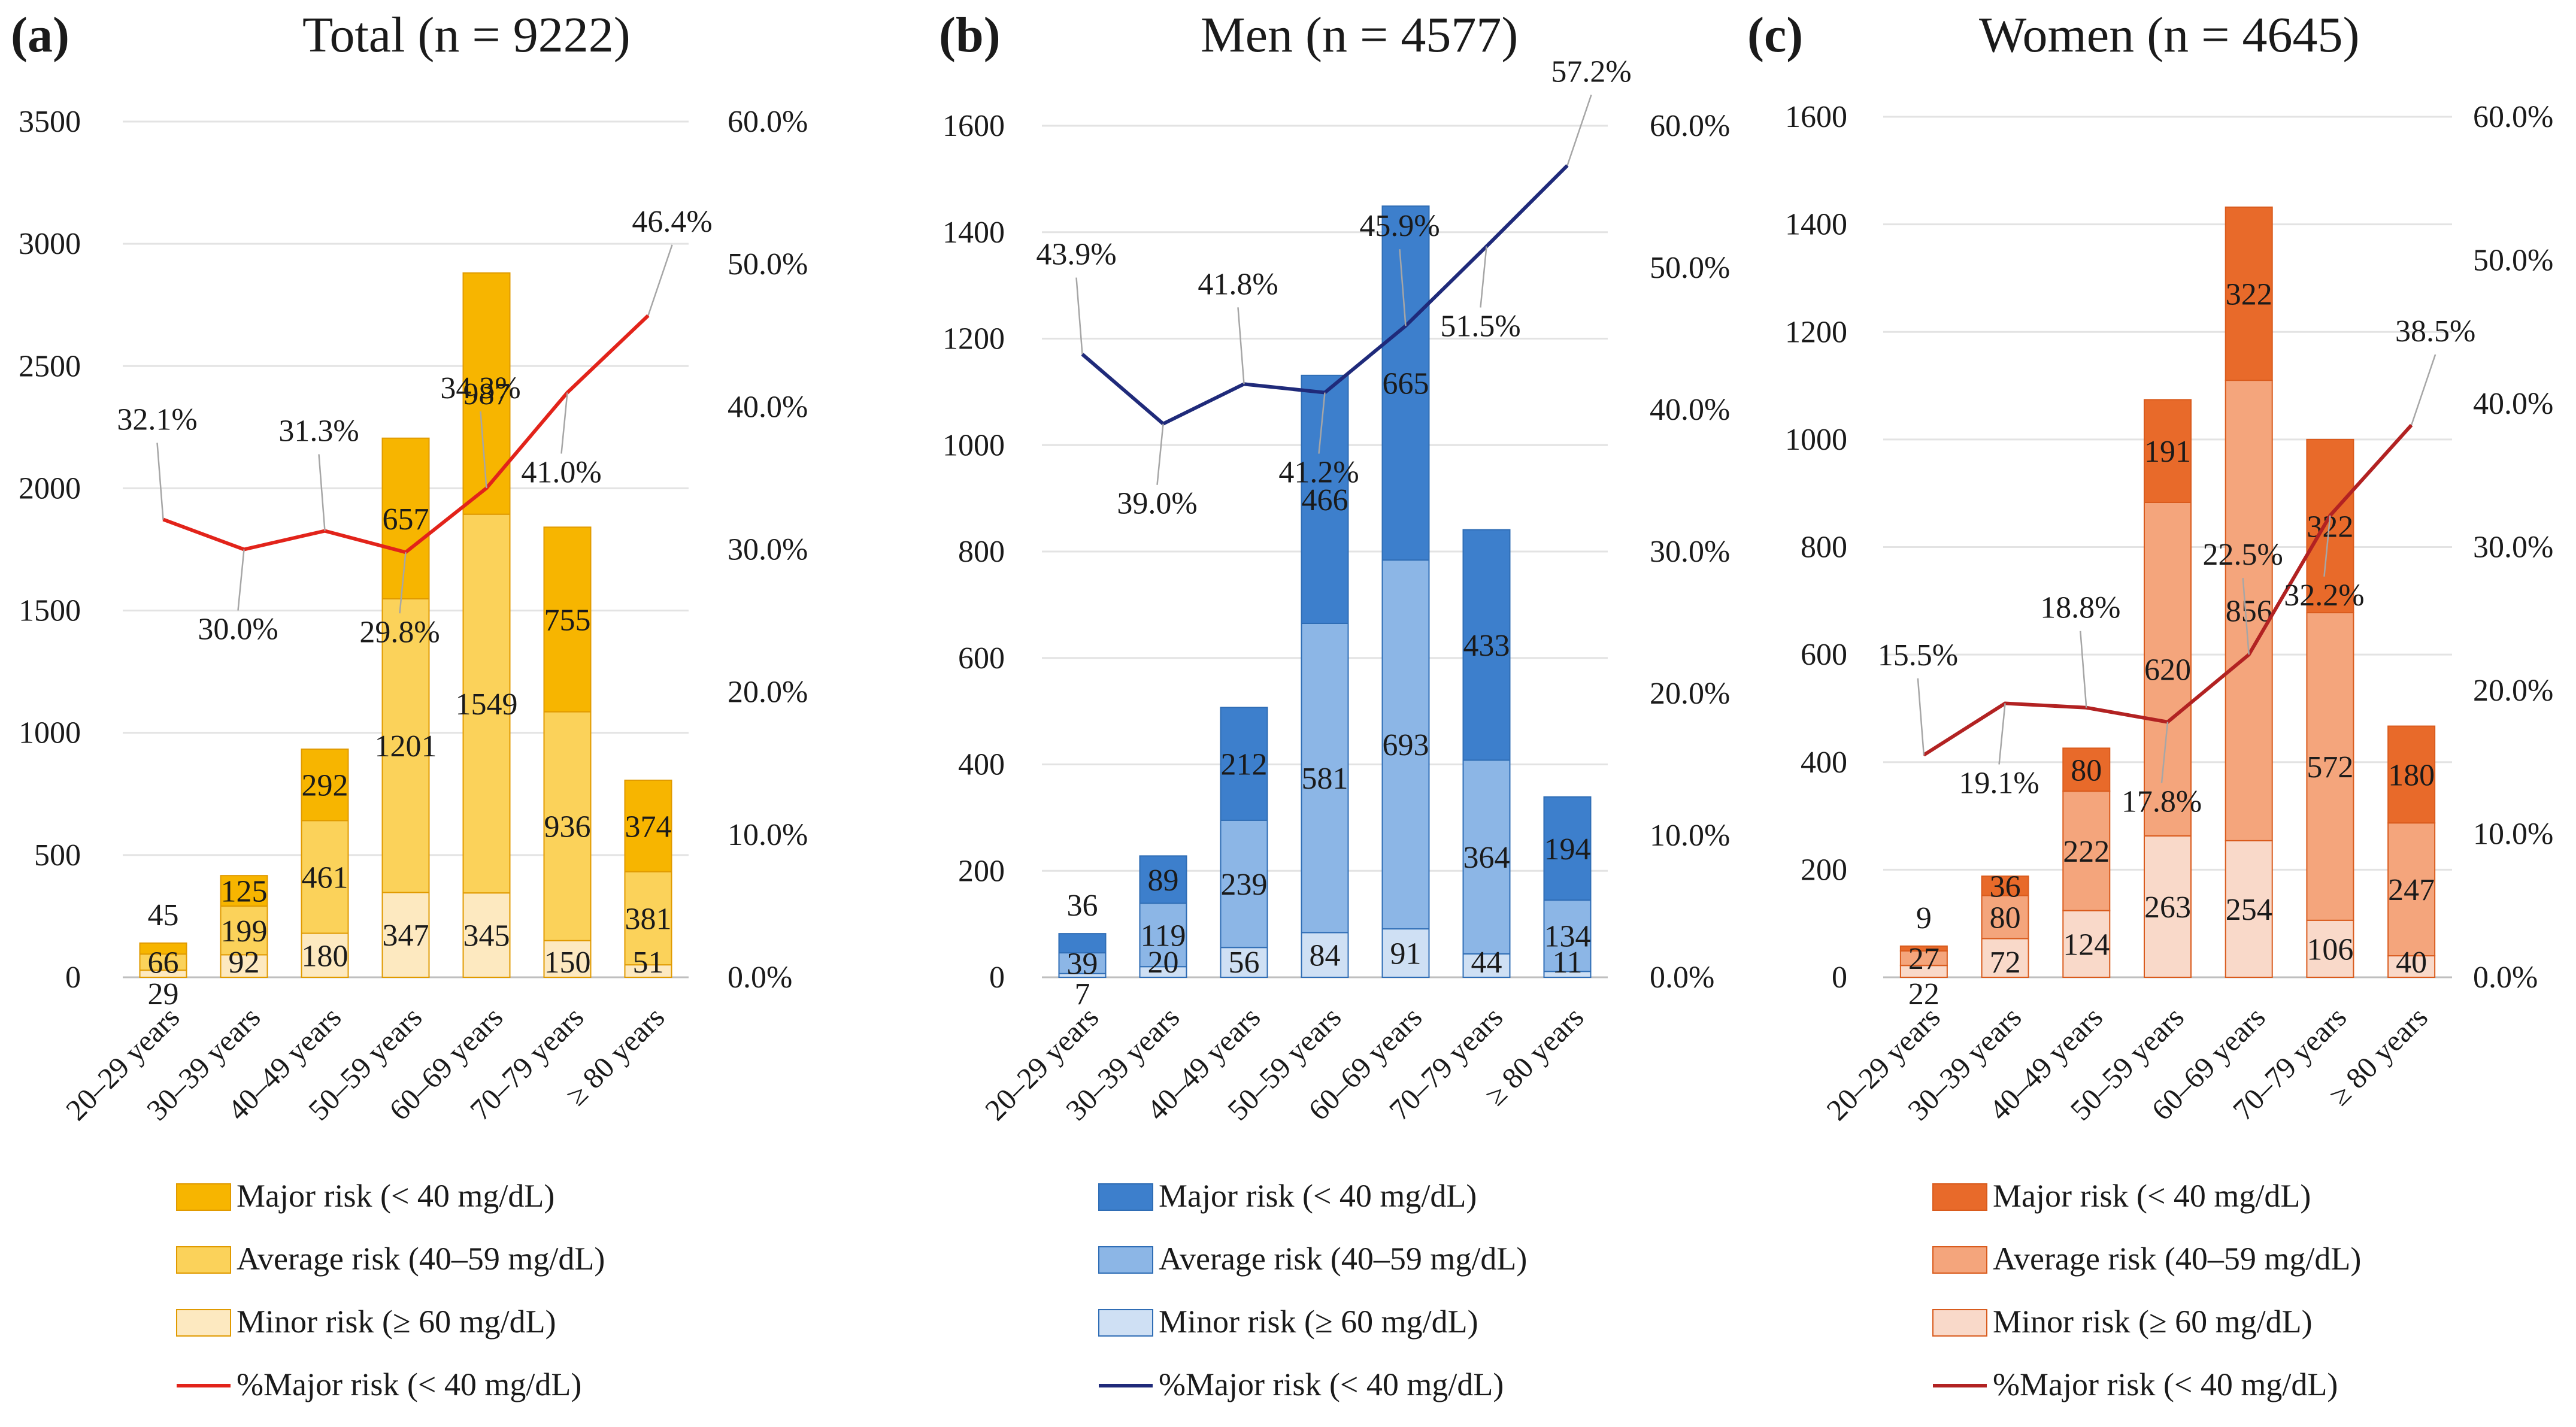 This screenshot has height=1427, width=2576. Describe the element at coordinates (1480, 326) in the screenshot. I see `percent-label: 51.5%` at that location.